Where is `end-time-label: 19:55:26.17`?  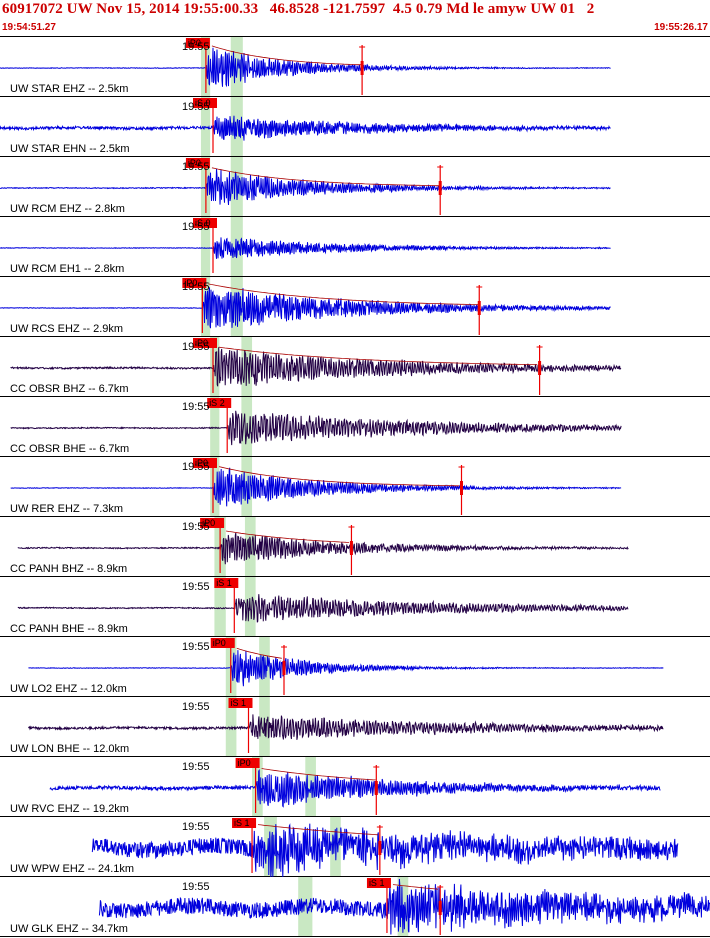
end-time-label: 19:55:26.17 is located at coordinates (681, 27).